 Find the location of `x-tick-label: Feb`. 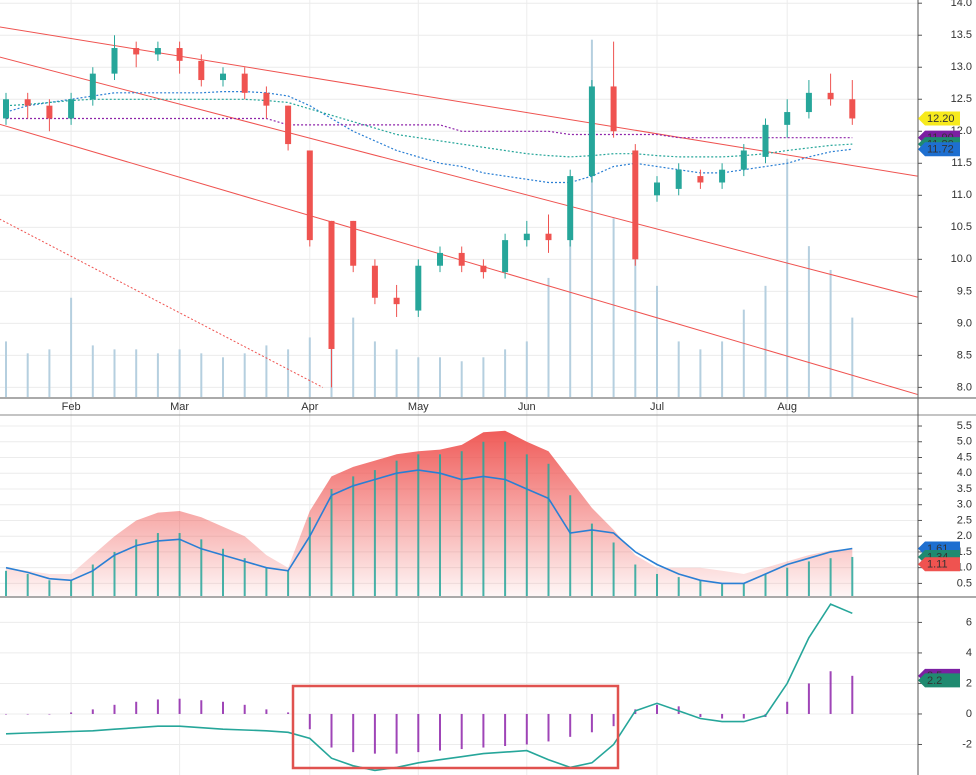

x-tick-label: Feb is located at coordinates (71, 407).